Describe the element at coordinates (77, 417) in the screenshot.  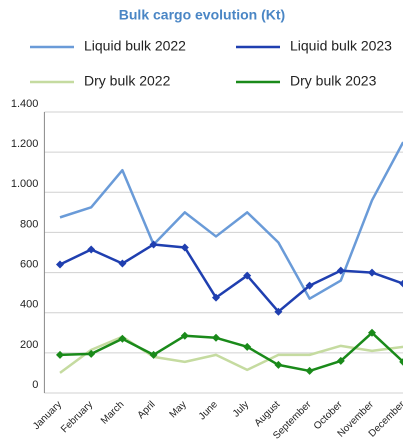
I see `x-tick-label: February` at that location.